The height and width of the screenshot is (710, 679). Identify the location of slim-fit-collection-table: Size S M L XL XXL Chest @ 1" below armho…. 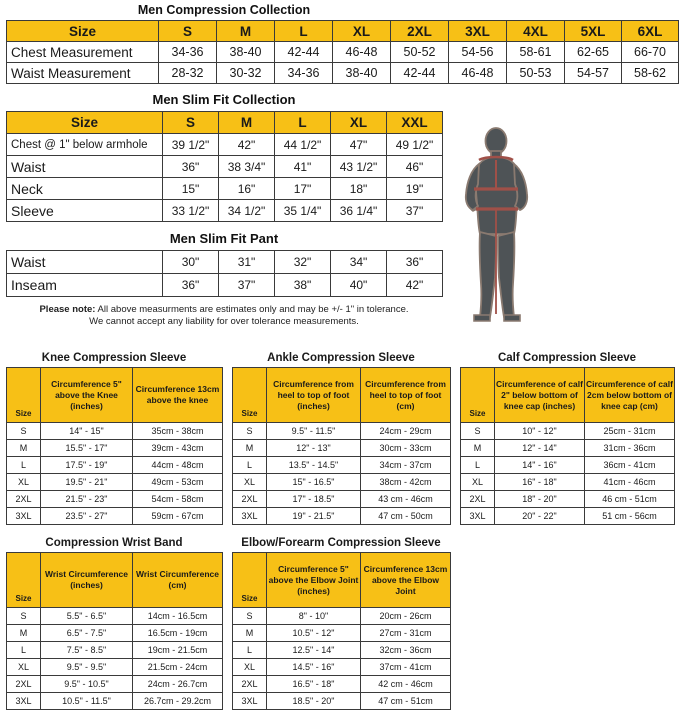
(224, 166).